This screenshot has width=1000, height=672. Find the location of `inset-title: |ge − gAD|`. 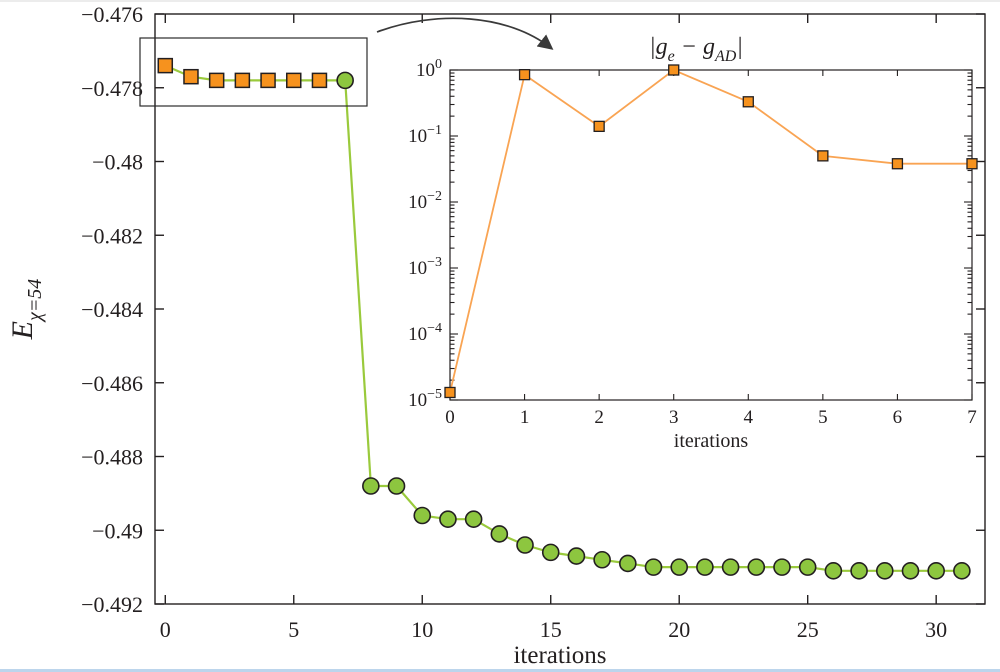

inset-title: |ge − gAD| is located at coordinates (696, 49).